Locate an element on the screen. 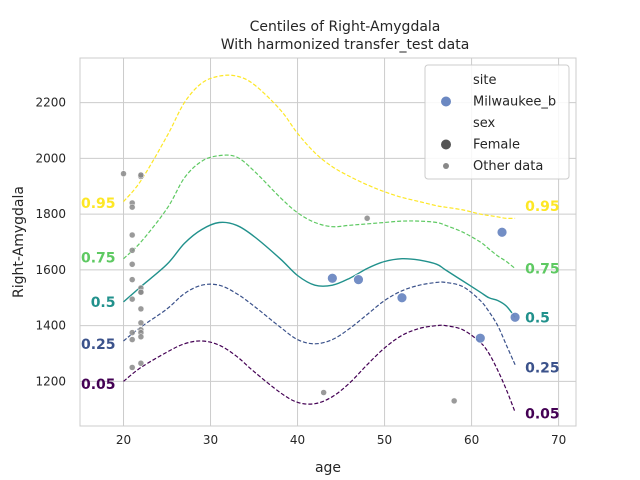  legend-box is located at coordinates (497, 122).